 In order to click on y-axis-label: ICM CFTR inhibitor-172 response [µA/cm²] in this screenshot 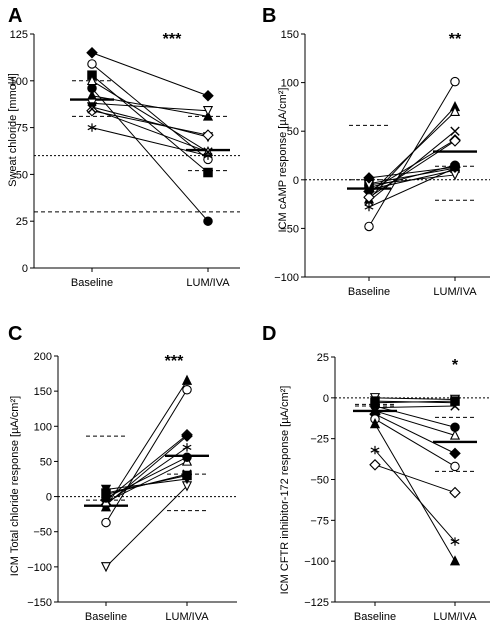, I will do `click(285, 490)`.